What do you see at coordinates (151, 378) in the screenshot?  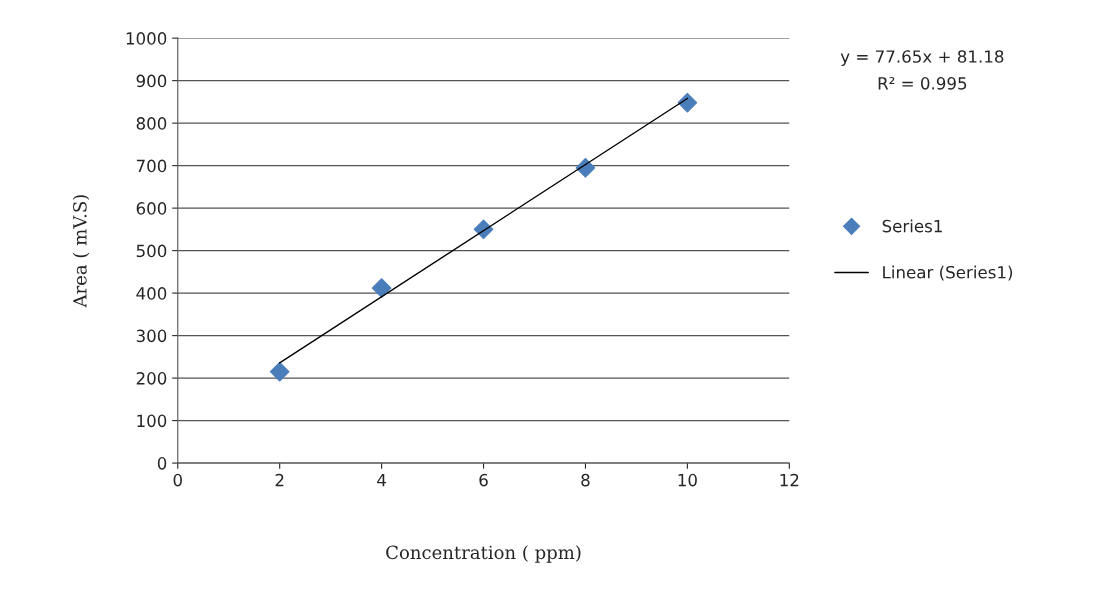 I see `y-tick-label: 200` at bounding box center [151, 378].